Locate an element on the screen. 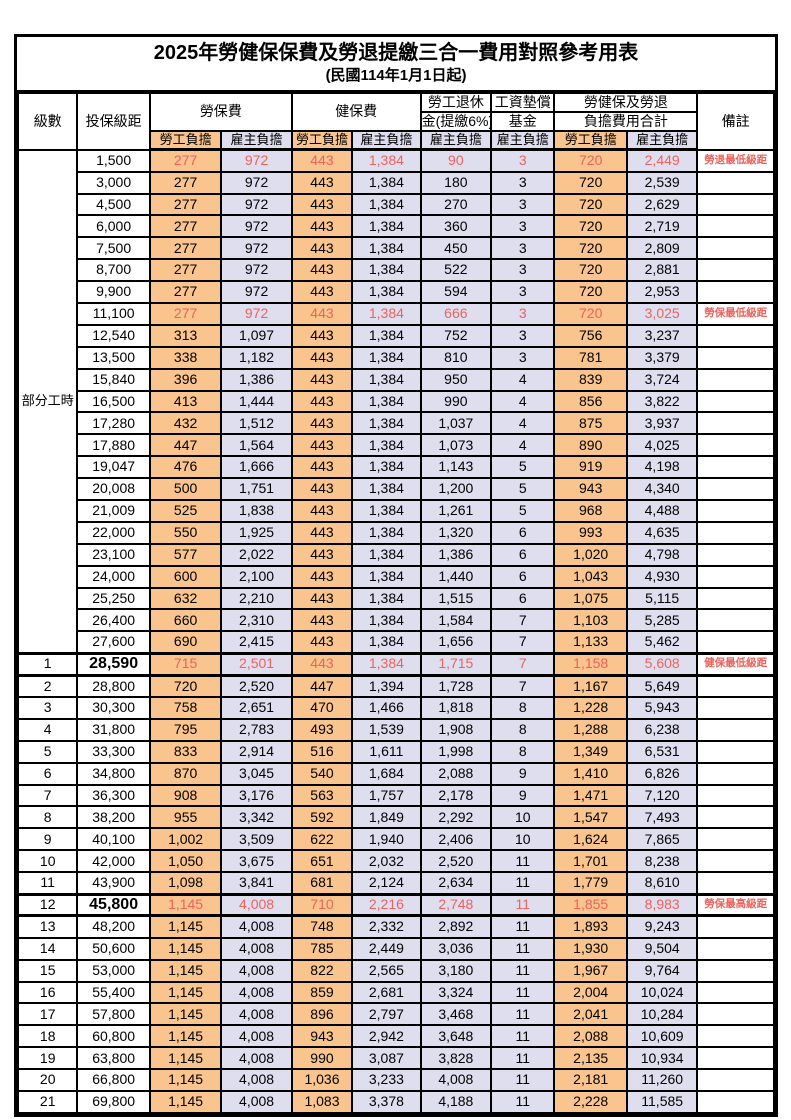 The image size is (791, 1120). cell-bracket: 42,000 is located at coordinates (113, 861).